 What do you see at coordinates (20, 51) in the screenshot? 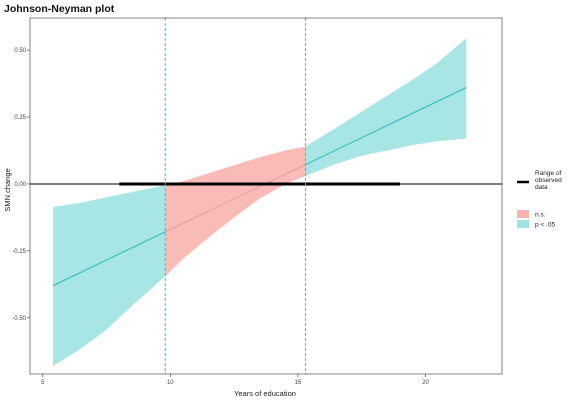
I see `y-tick-label: 0.50` at bounding box center [20, 51].